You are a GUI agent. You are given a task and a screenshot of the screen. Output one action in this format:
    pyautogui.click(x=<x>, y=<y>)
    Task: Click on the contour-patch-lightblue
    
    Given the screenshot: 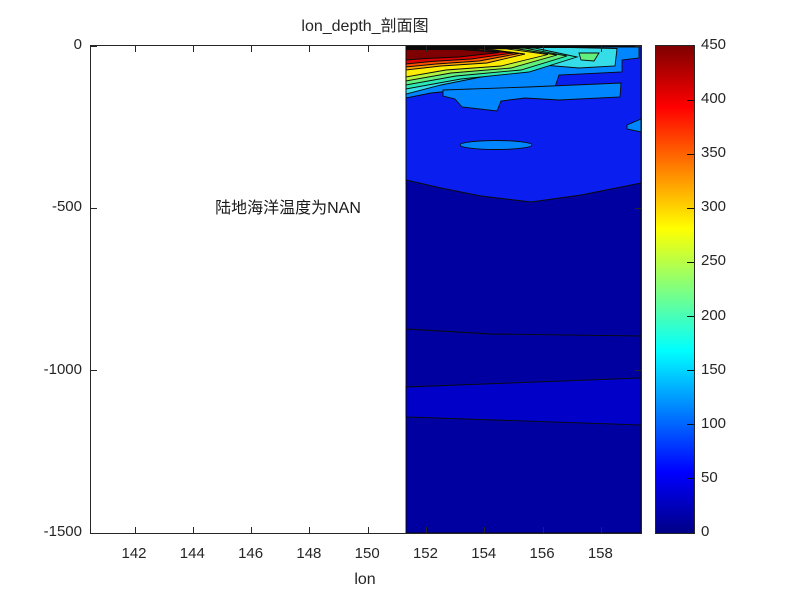 What is the action you would take?
    pyautogui.click(x=532, y=97)
    